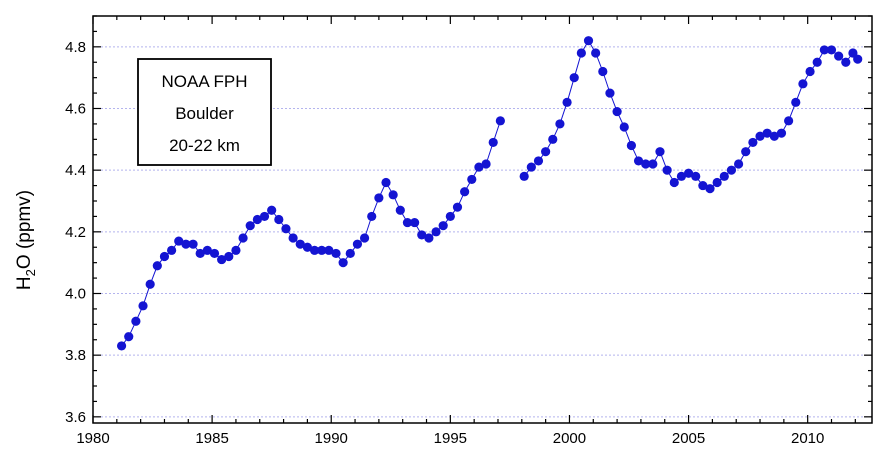  Describe the element at coordinates (569, 438) in the screenshot. I see `x-tick-label: 2000` at that location.